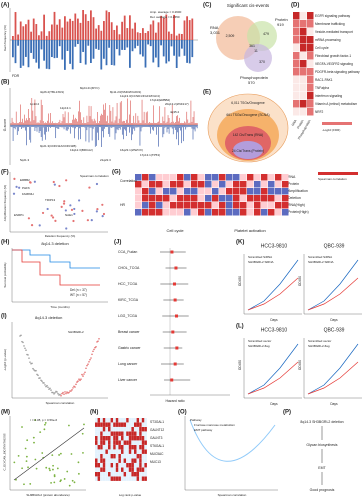  What do you see at coordinates (175, 364) in the screenshot?
I see `decor-point` at bounding box center [175, 364].